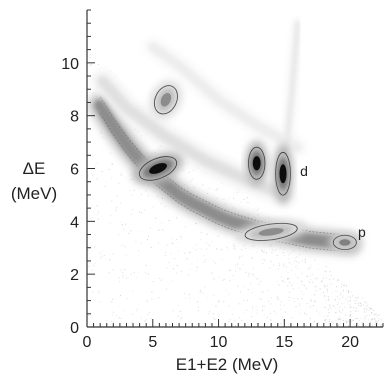 The width and height of the screenshot is (385, 381). Describe the element at coordinates (74, 117) in the screenshot. I see `y-tick-label: 8` at that location.